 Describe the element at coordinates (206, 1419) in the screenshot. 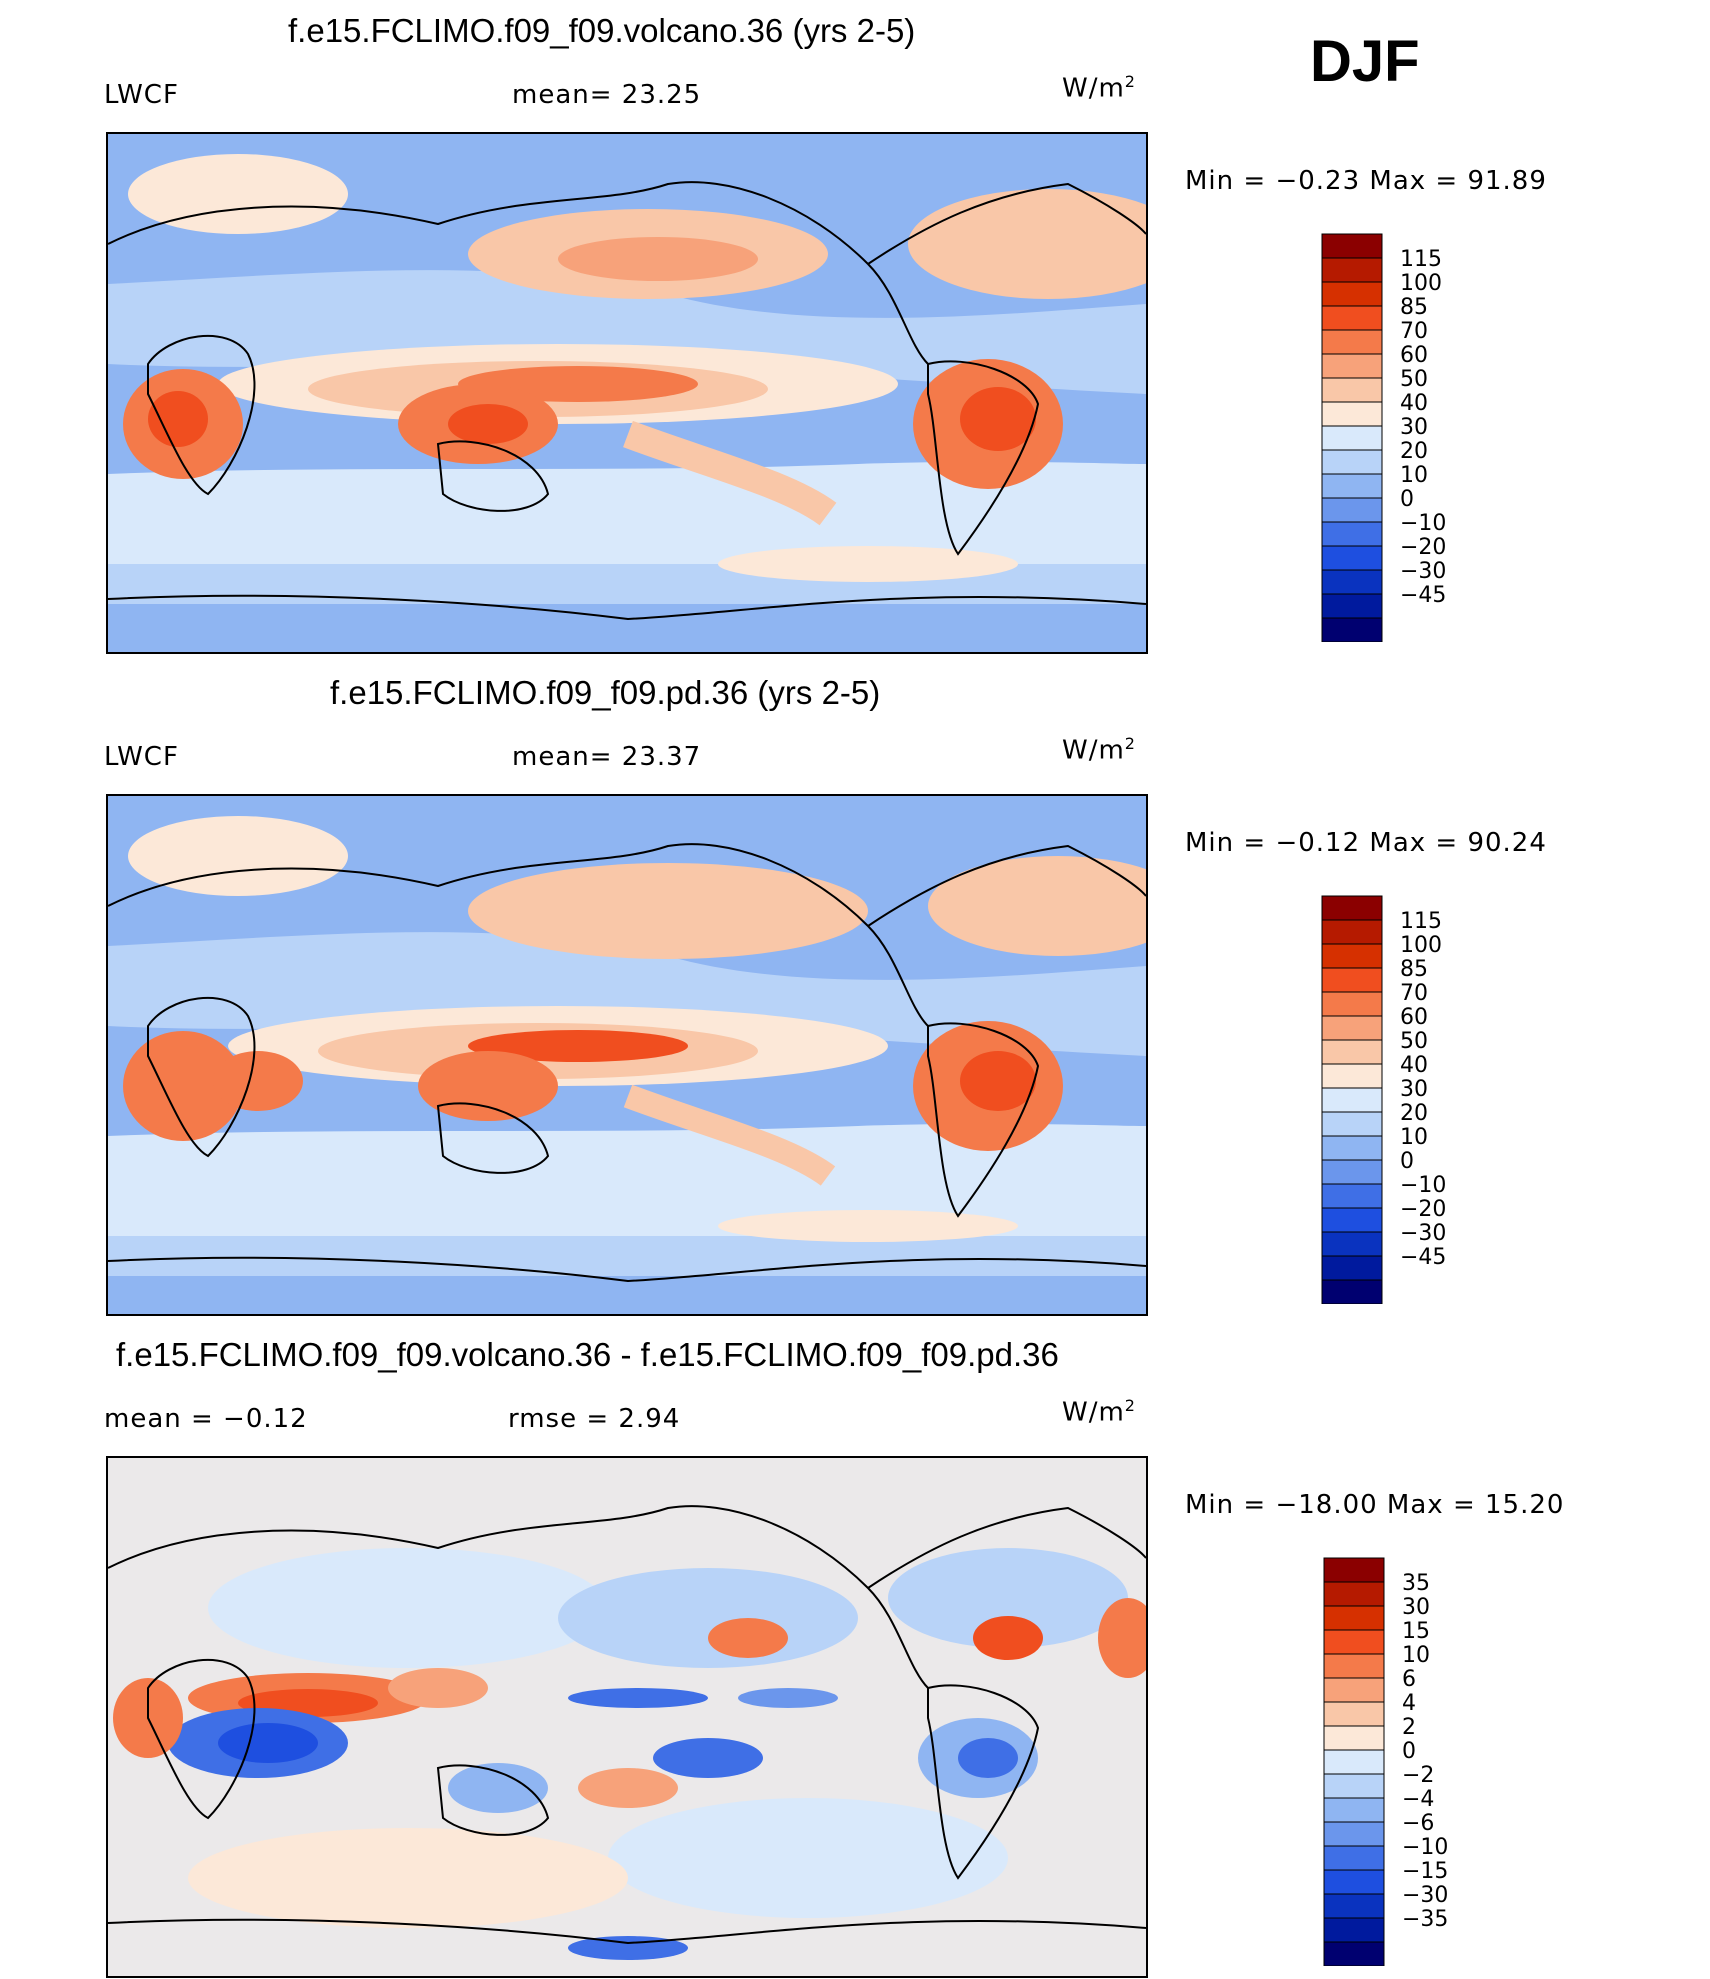

I see `panel-3-mean-label: mean = −0.12` at that location.